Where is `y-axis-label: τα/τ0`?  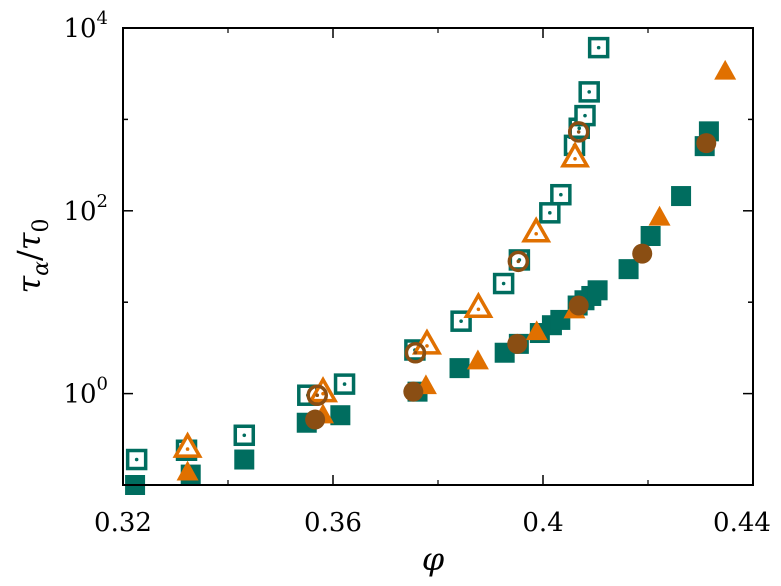 y-axis-label: τα/τ0 is located at coordinates (32, 255).